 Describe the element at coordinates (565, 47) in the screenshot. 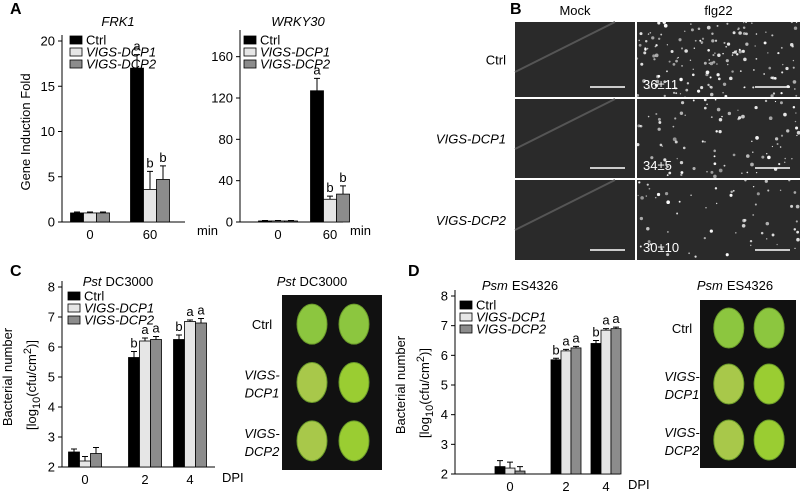

I see `leaf-vein` at that location.